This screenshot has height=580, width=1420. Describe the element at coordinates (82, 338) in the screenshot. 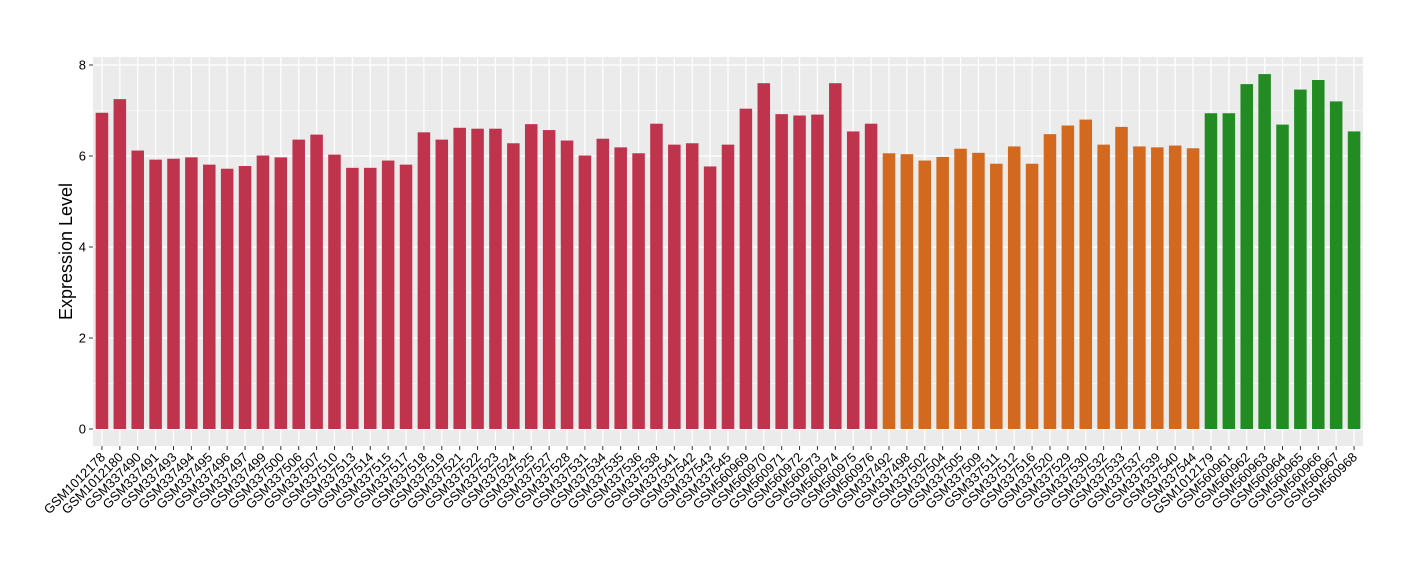

I see `y-tick-label: 2` at that location.